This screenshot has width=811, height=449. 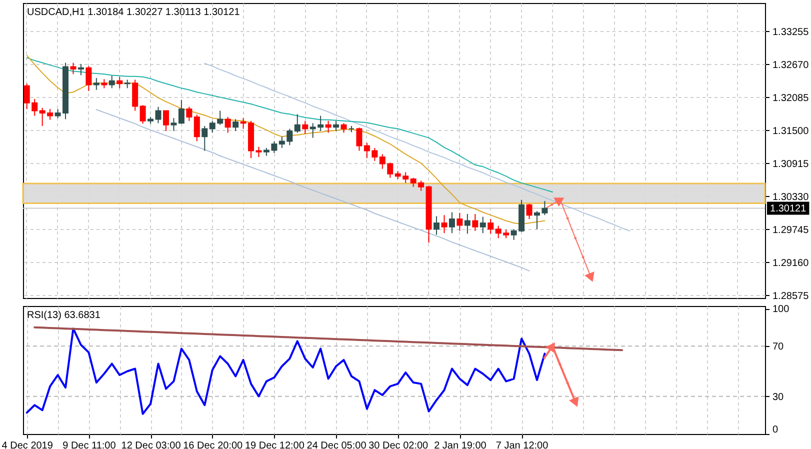 I want to click on y-tick-label: 1.29160, so click(x=791, y=263).